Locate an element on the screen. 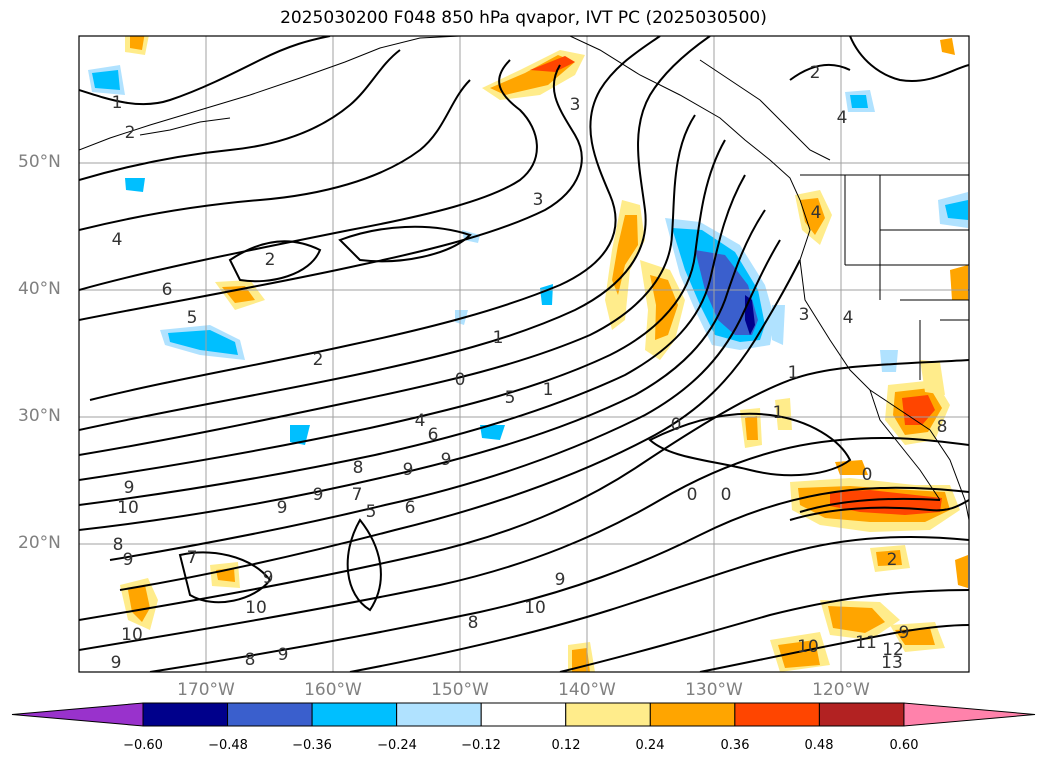 The height and width of the screenshot is (765, 1047). lat-label: 30°N is located at coordinates (39, 416).